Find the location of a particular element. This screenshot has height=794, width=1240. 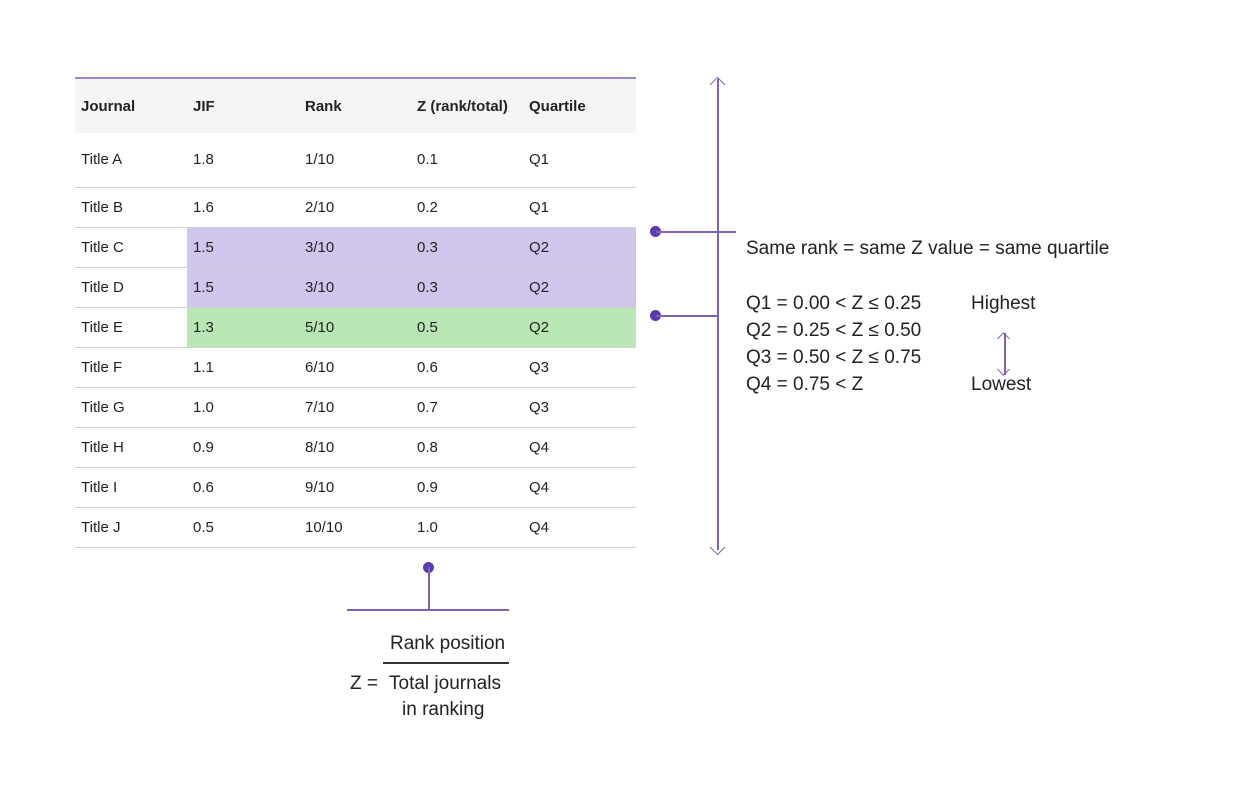

cell-z: 0.5 is located at coordinates (467, 327).